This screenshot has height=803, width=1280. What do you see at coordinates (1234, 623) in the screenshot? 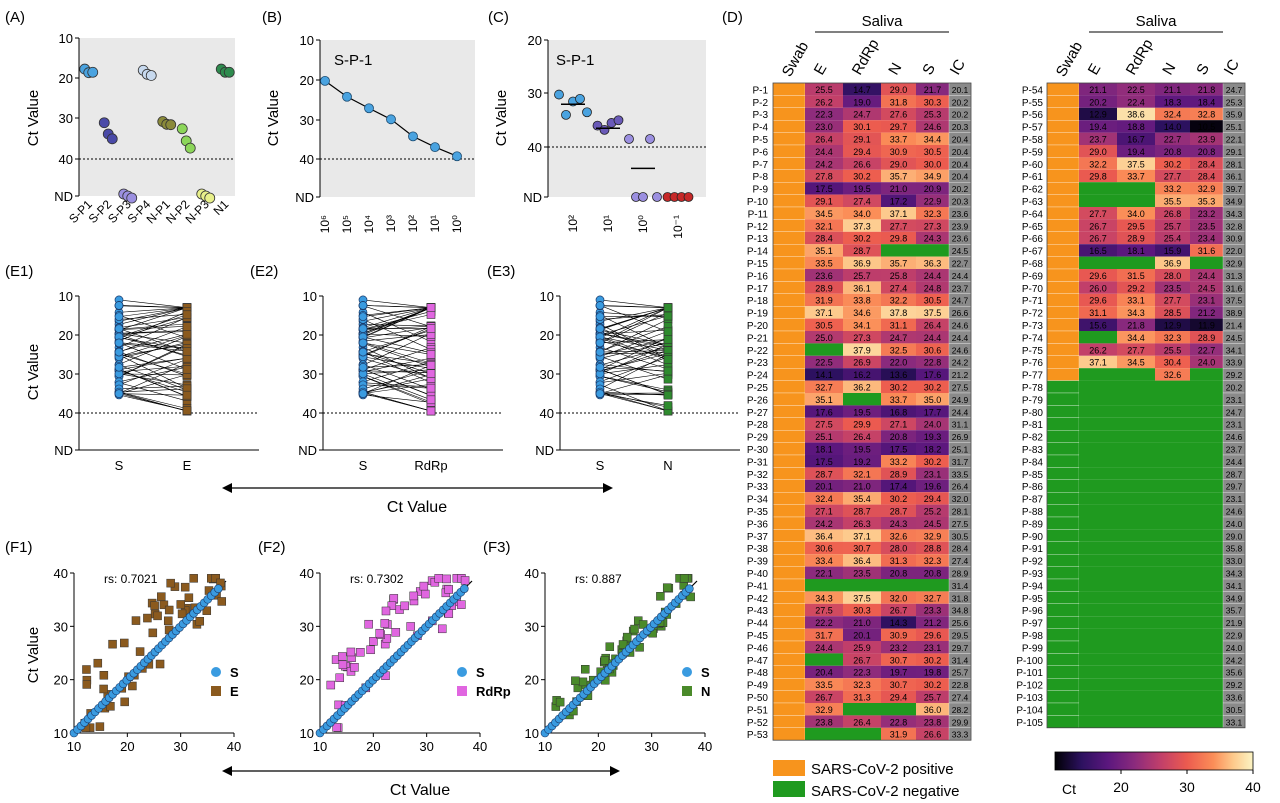
I see `heatmap-ic-value: 21.9` at bounding box center [1234, 623].